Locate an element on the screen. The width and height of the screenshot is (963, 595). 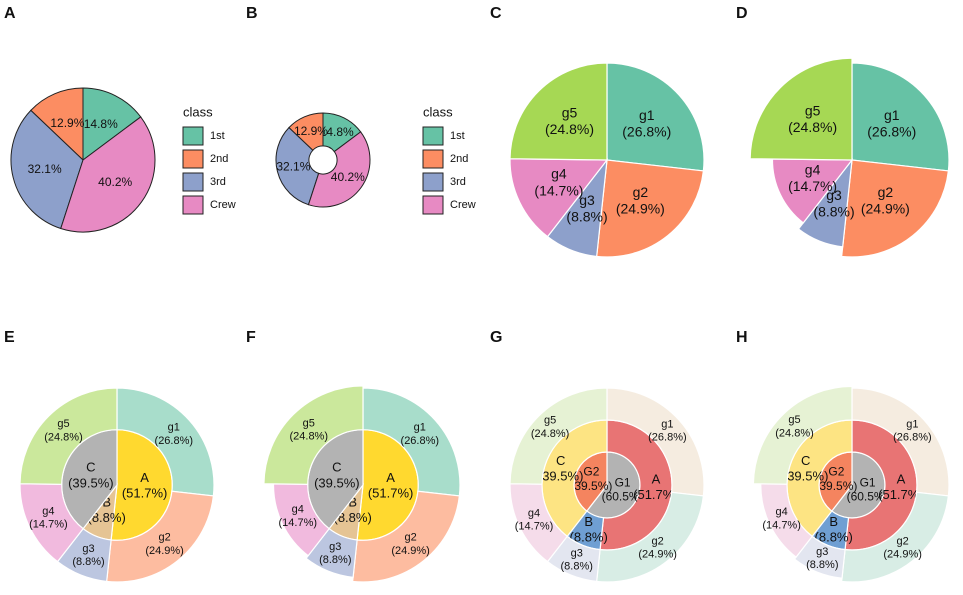
panel-tag: G is located at coordinates (496, 337).